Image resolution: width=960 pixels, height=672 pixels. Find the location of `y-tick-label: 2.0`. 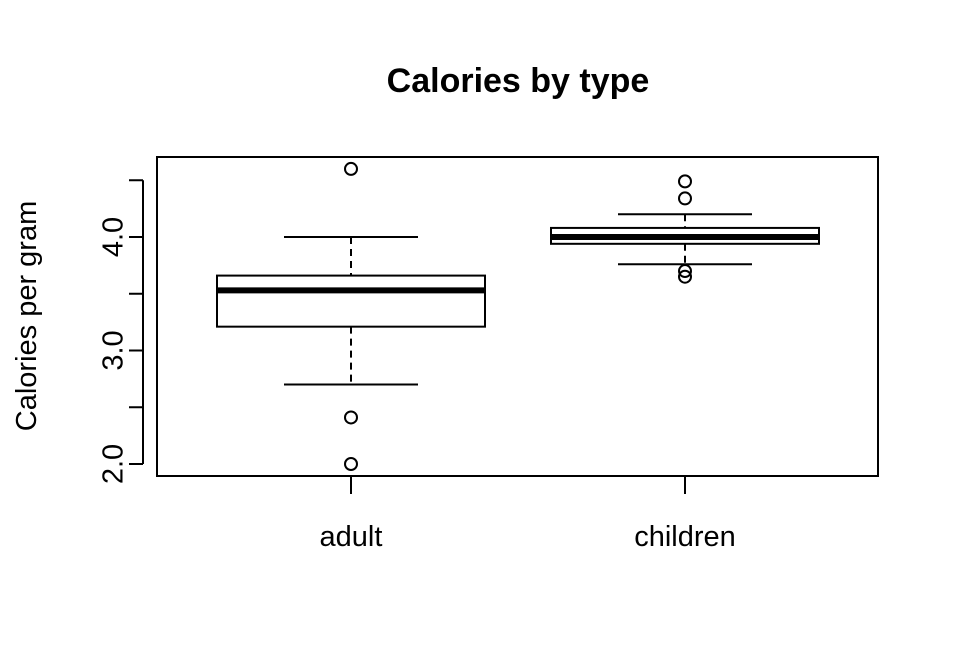

y-tick-label: 2.0 is located at coordinates (114, 464).